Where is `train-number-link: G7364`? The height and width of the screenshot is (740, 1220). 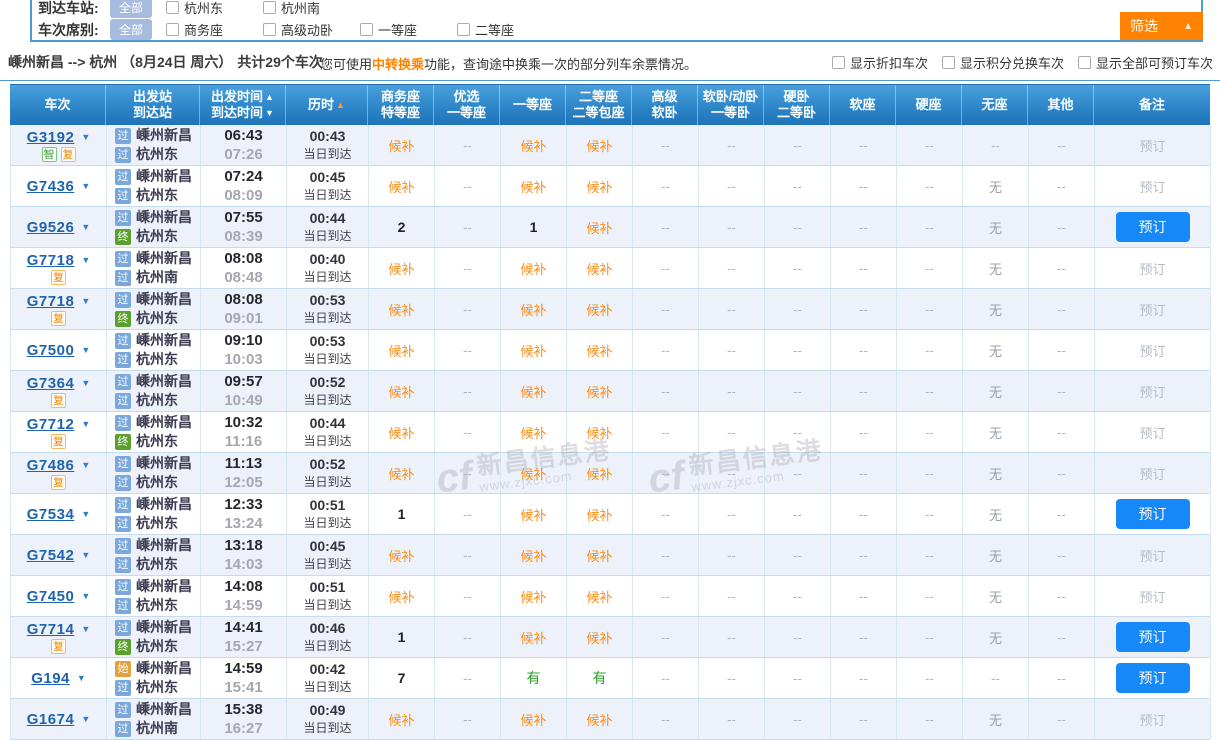
train-number-link: G7364 is located at coordinates (50, 383).